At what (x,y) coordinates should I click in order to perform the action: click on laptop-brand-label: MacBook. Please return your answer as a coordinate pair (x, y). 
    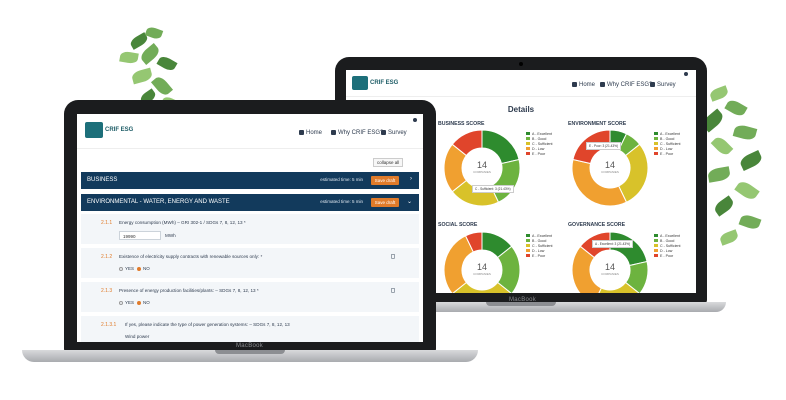
    Looking at the image, I should click on (523, 300).